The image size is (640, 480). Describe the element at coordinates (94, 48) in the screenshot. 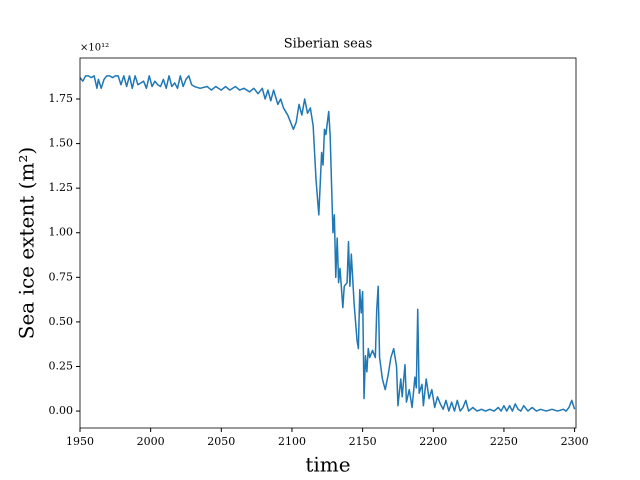

I see `y-offset-label: ×10¹²` at that location.